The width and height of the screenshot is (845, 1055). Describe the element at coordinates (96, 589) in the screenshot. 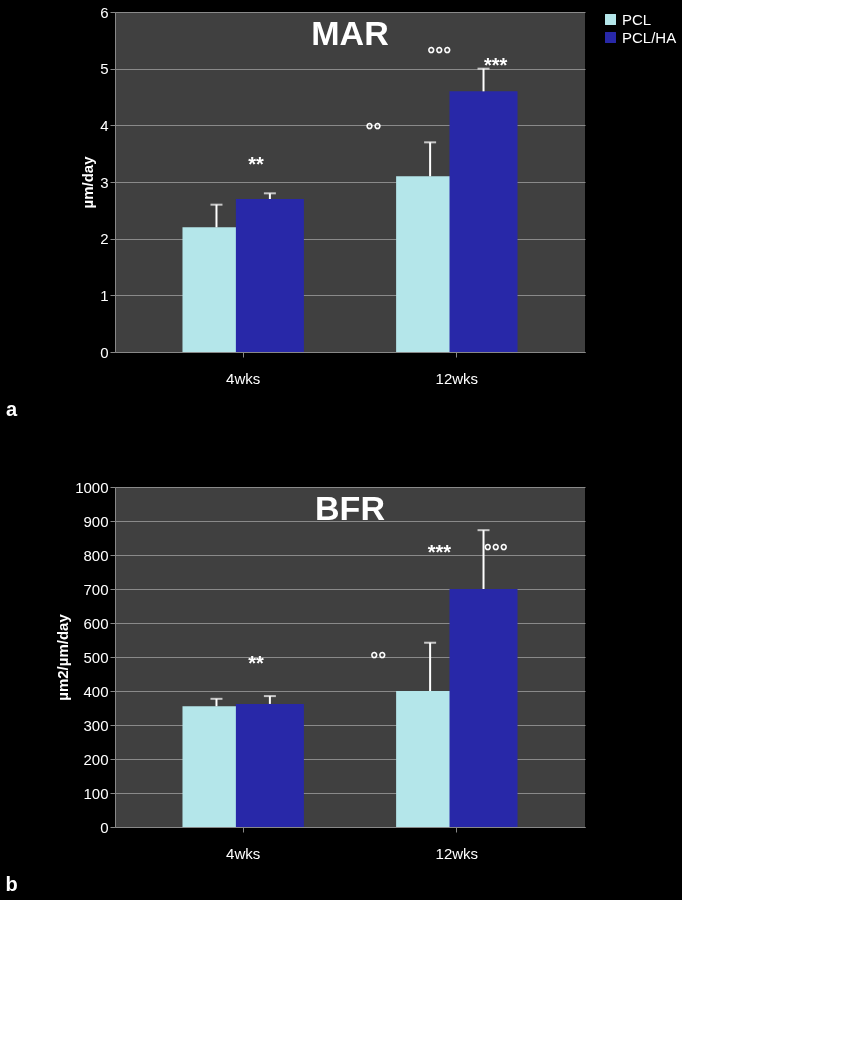

I see `y-tick-label: 700` at that location.